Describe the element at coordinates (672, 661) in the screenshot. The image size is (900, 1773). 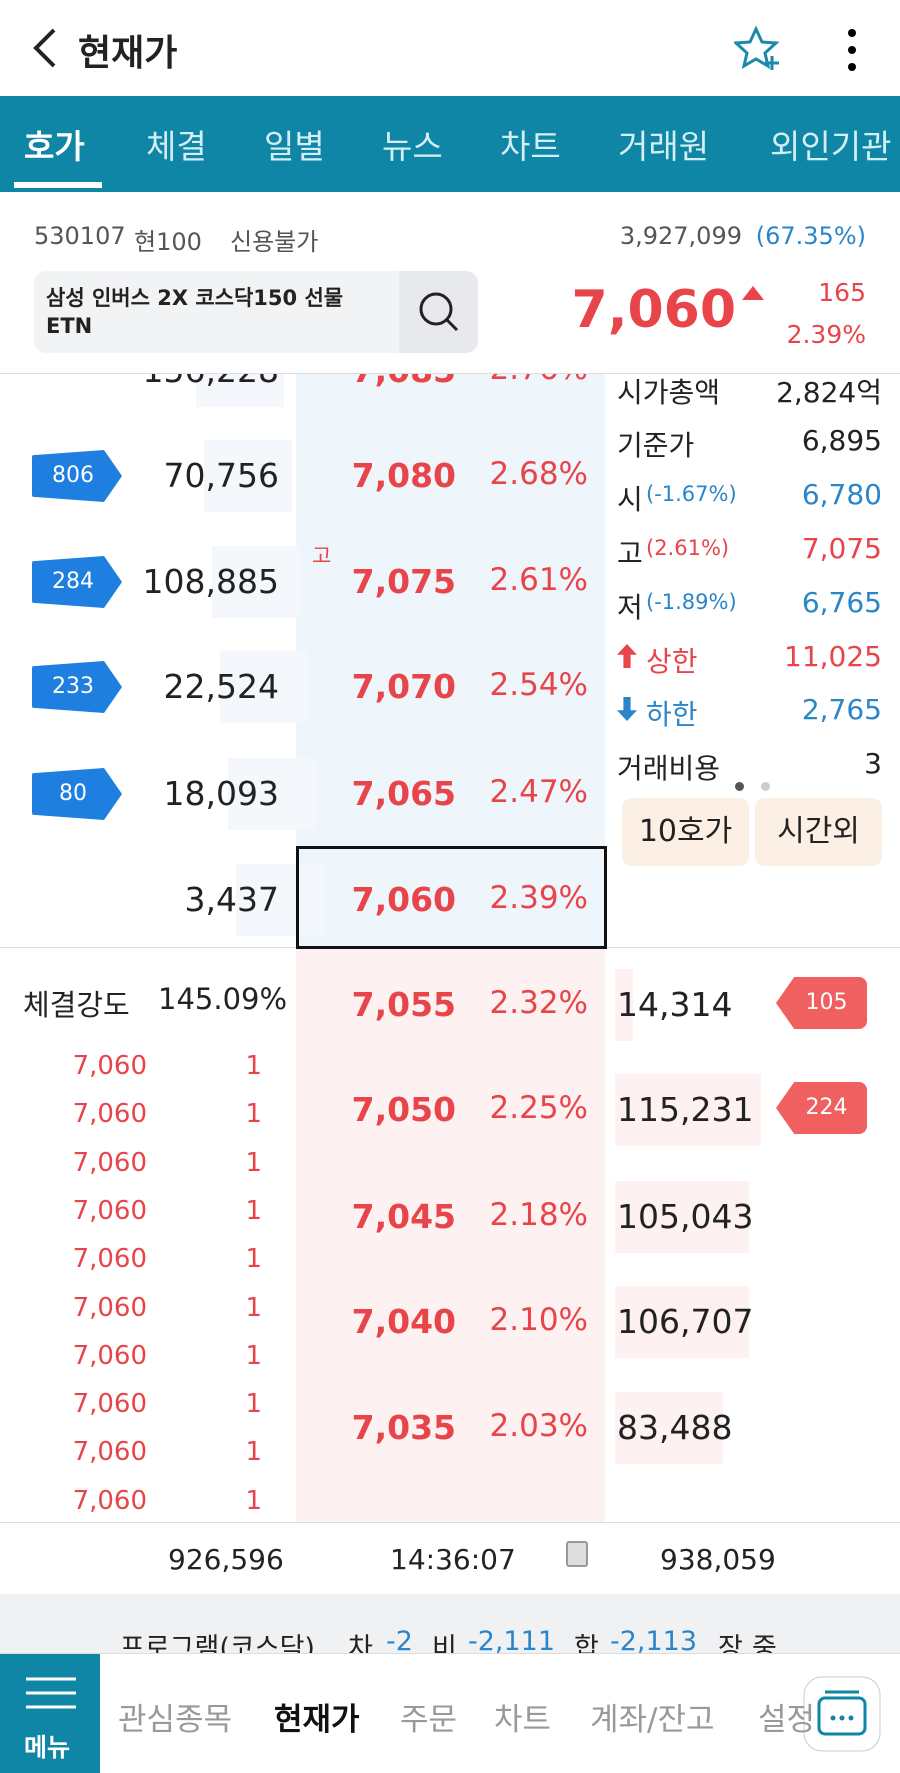
I see `stat-label: 상한` at that location.